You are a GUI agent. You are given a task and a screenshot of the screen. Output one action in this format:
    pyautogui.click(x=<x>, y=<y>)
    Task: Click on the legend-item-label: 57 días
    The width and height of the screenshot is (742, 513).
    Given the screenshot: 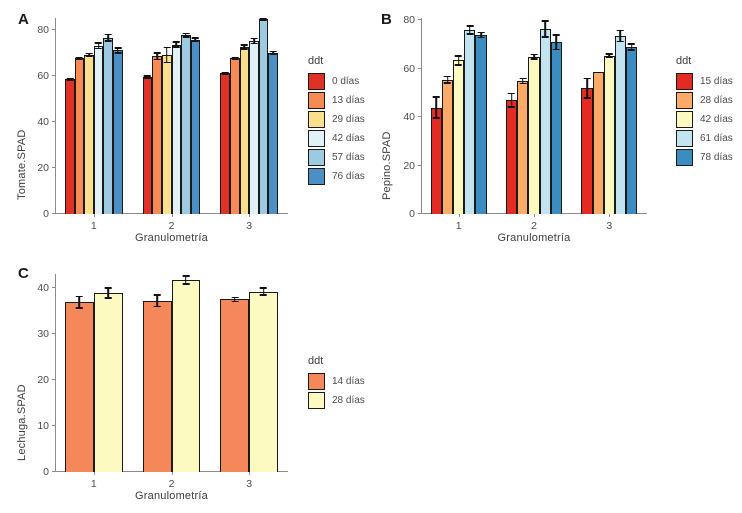 What is the action you would take?
    pyautogui.click(x=348, y=157)
    